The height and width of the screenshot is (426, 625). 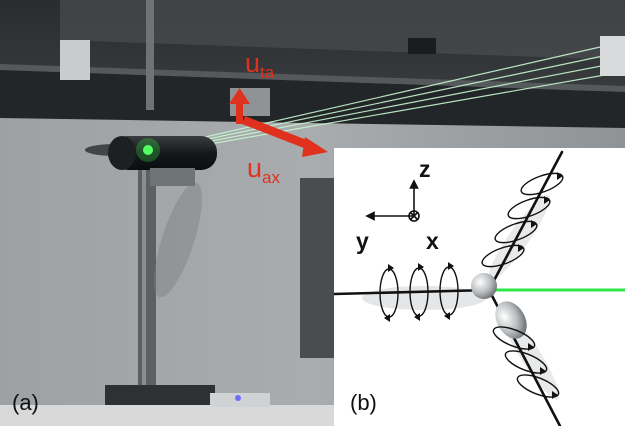 What do you see at coordinates (320, 268) in the screenshot?
I see `doorway` at bounding box center [320, 268].